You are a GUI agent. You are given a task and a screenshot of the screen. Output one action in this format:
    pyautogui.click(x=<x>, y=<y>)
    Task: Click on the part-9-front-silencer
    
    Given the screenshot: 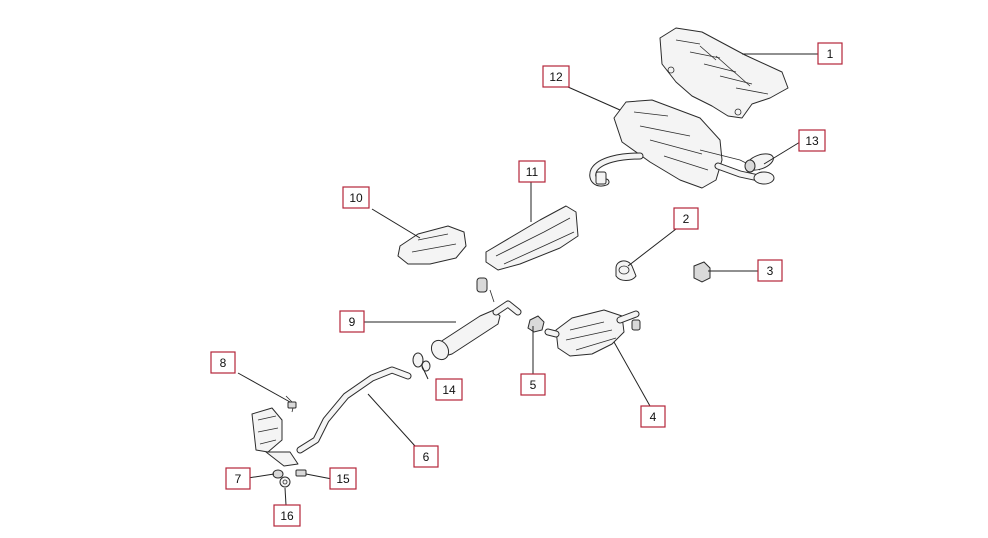 What is the action you would take?
    pyautogui.click(x=476, y=319)
    